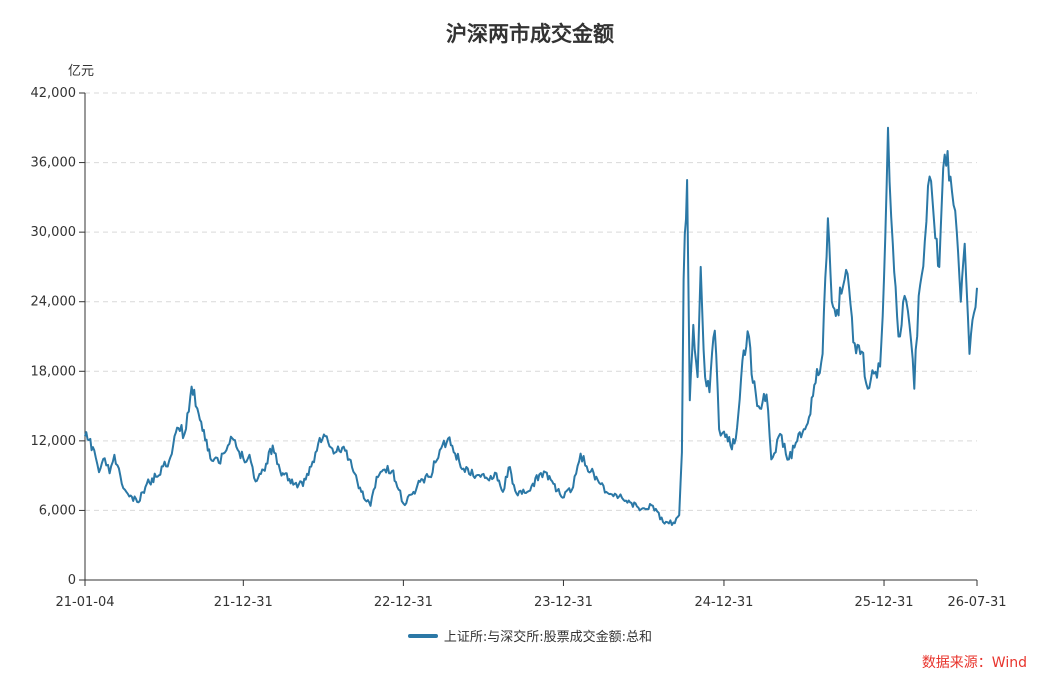 The width and height of the screenshot is (1060, 689). Describe the element at coordinates (54, 93) in the screenshot. I see `y-tick-label: 42,000` at that location.